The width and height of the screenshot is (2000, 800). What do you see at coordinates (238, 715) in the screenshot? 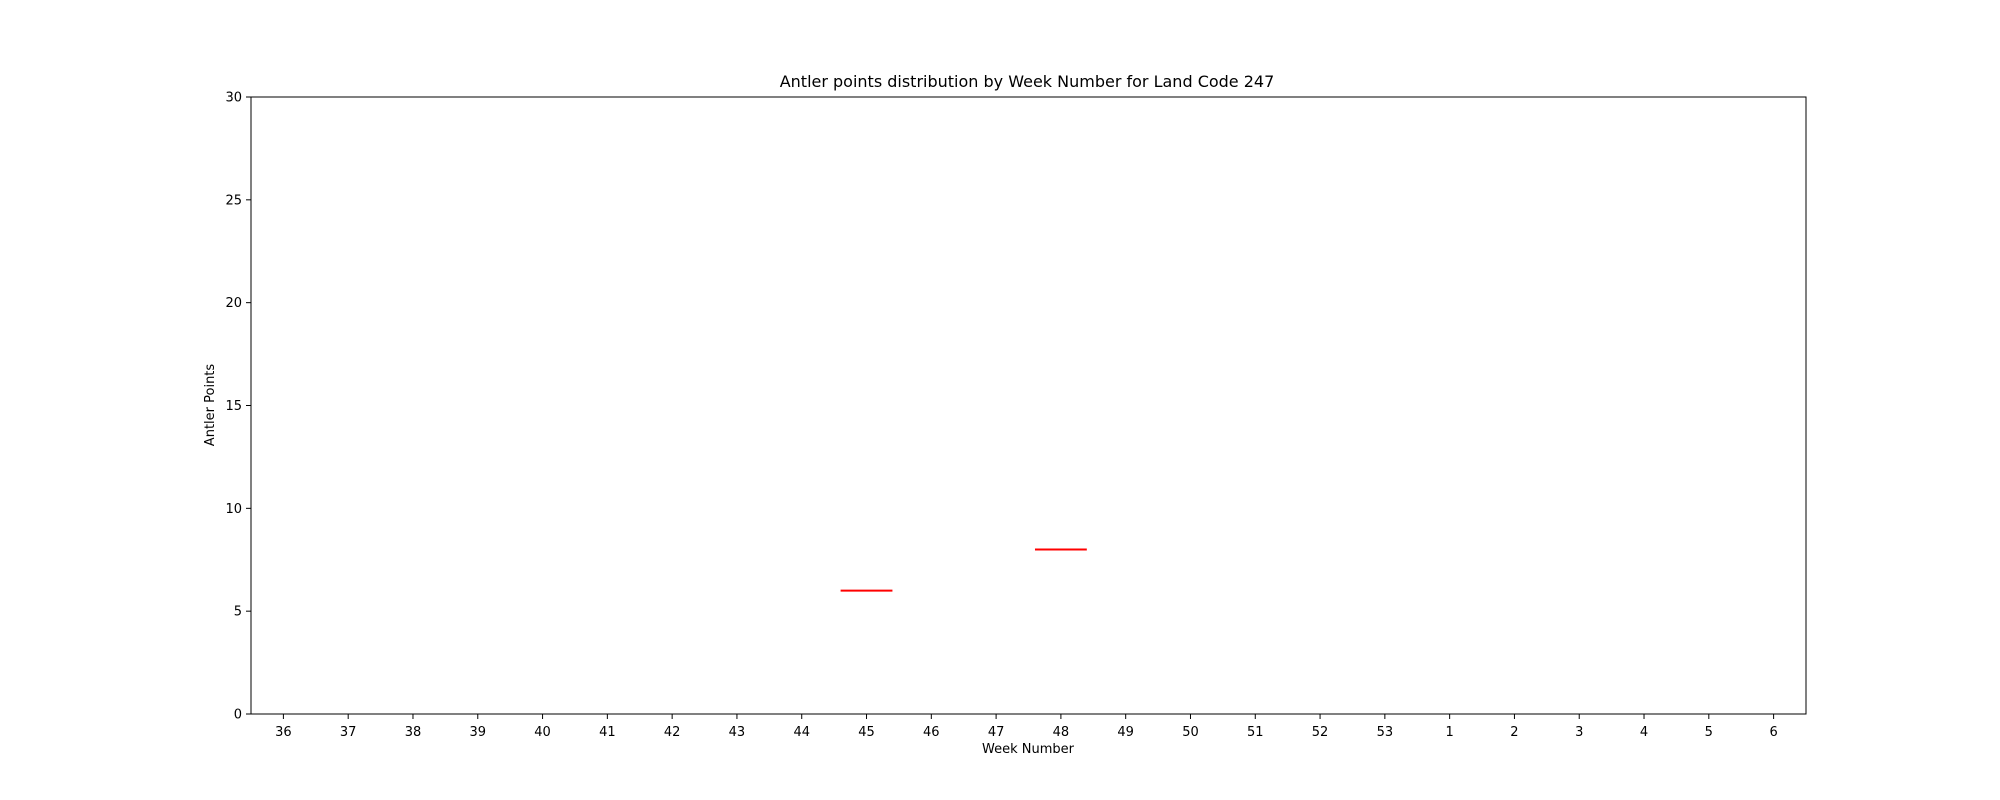
I see `y-tick-label: 0` at bounding box center [238, 715].